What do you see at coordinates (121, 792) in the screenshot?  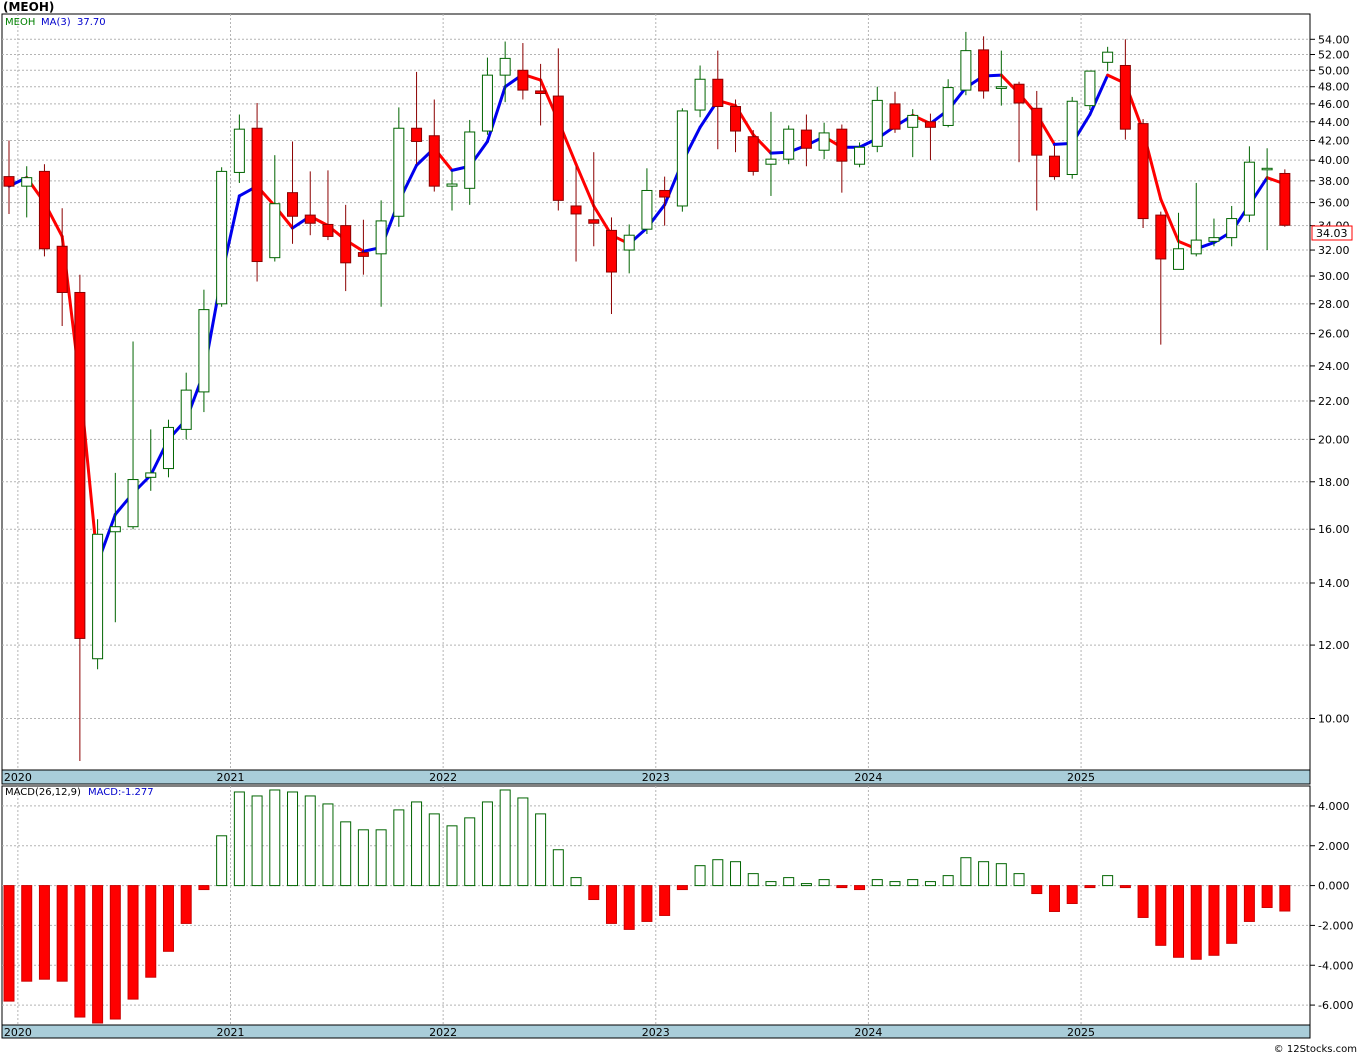 I see `macd-legend-value: MACD:-1.277` at bounding box center [121, 792].